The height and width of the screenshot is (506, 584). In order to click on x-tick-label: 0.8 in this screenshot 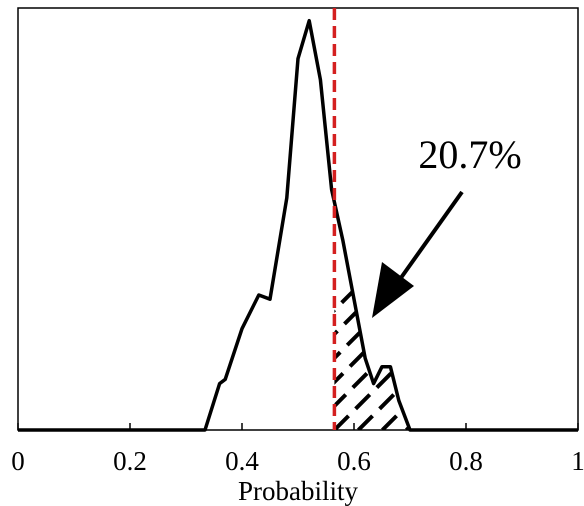, I will do `click(466, 461)`.